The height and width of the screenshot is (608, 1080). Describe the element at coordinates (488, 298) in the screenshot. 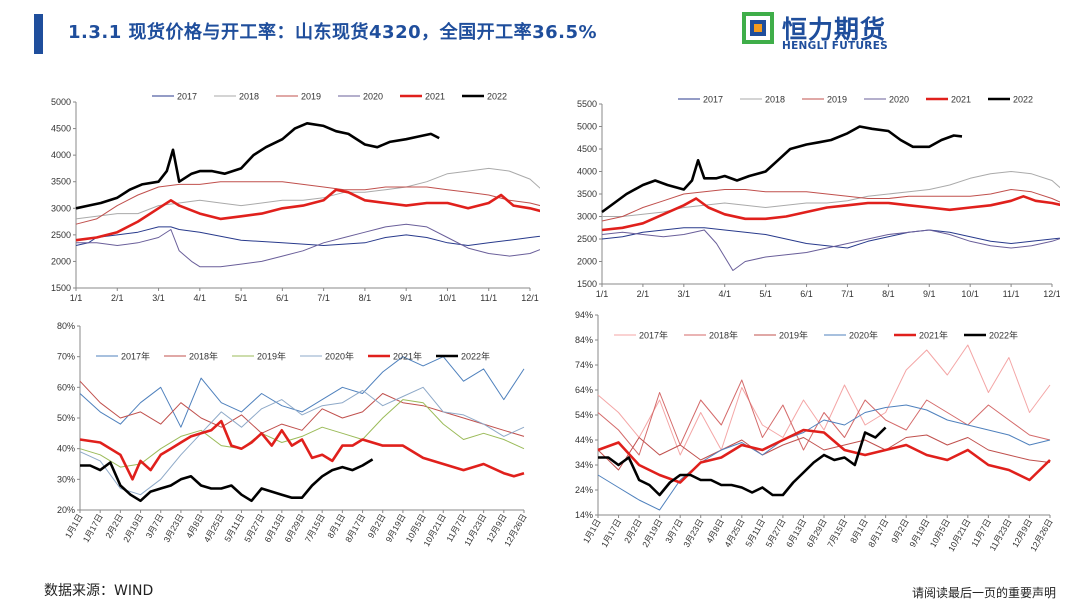

I see `x-tick-label: 11/1` at that location.